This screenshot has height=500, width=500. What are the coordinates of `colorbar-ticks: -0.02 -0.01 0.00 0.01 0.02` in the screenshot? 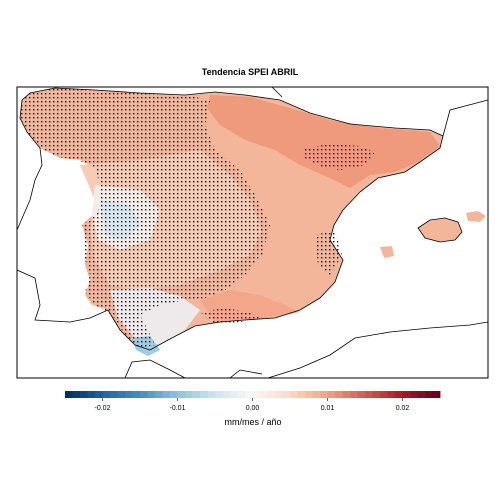 It's located at (252, 405).